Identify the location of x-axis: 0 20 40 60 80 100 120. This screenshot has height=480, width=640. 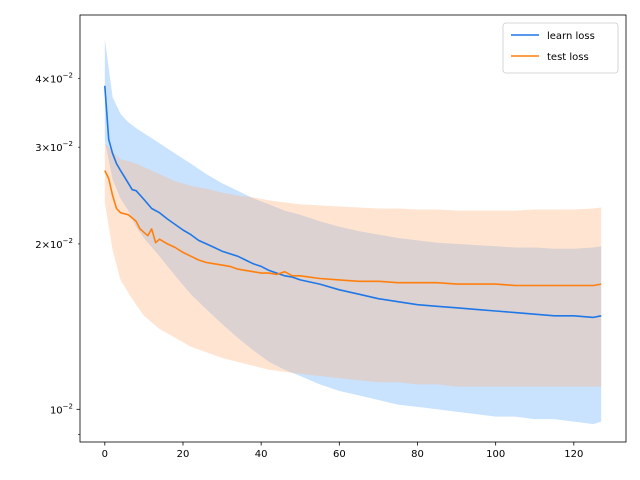
(342, 451).